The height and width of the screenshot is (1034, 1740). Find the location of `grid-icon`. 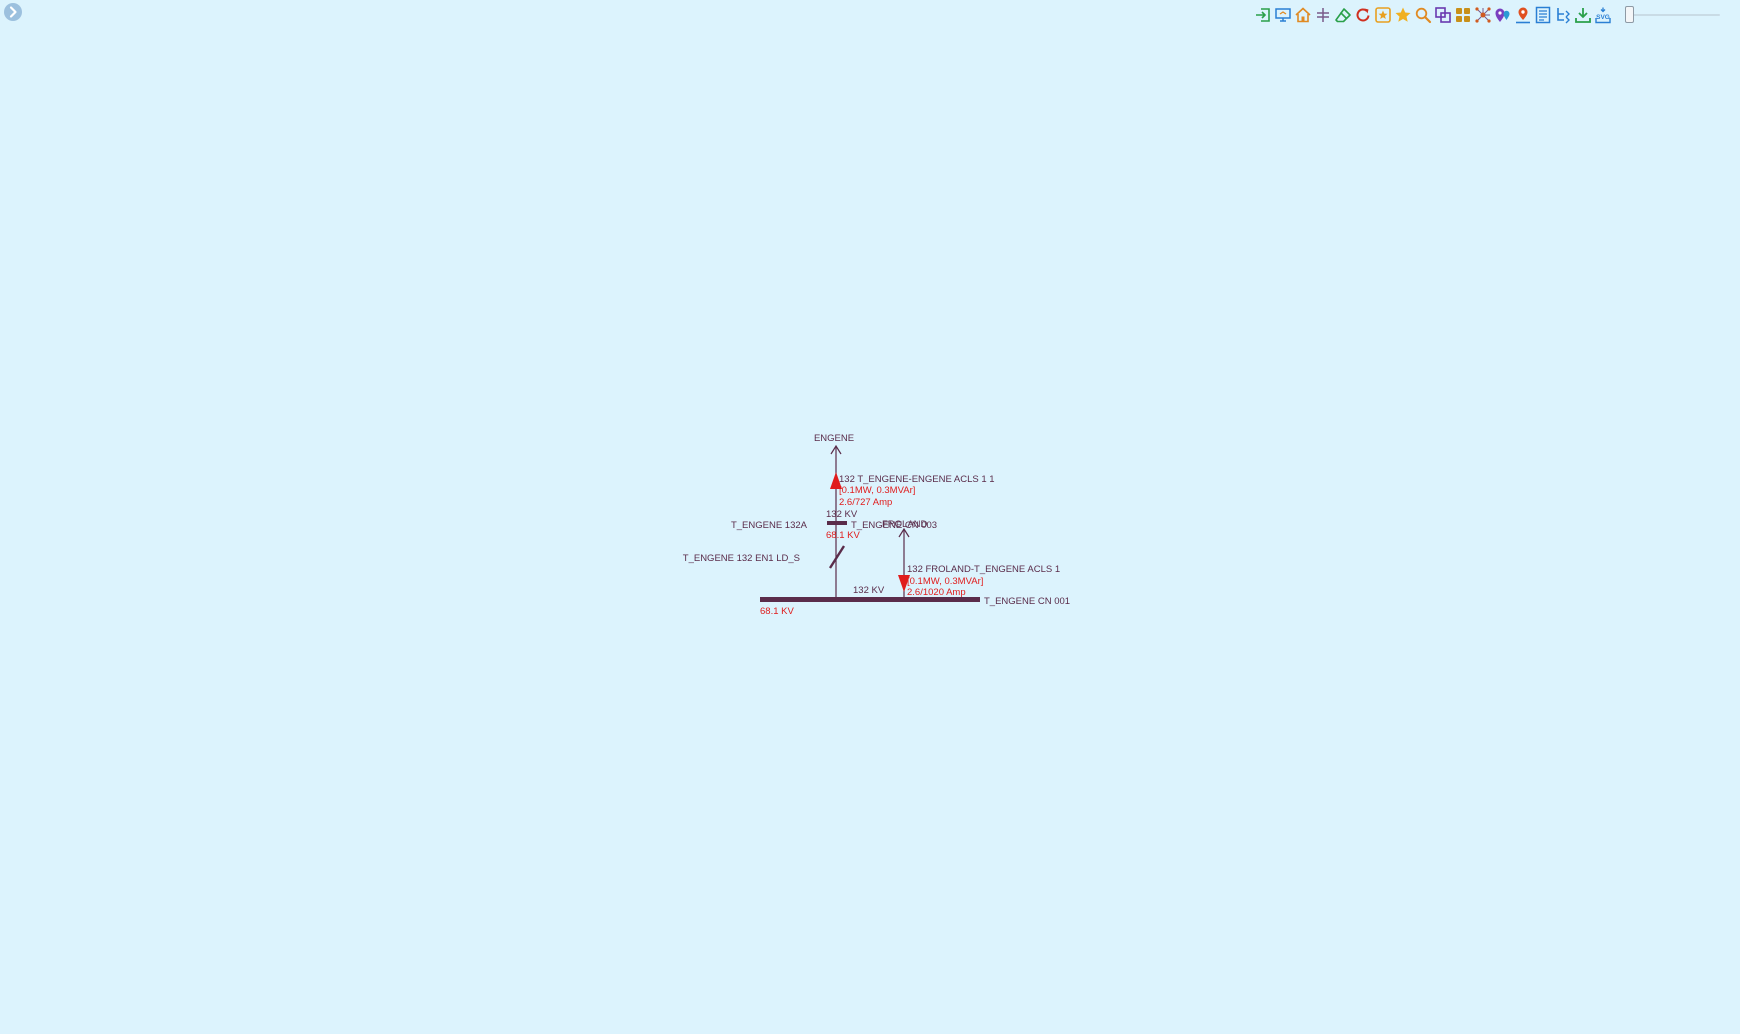

grid-icon is located at coordinates (1463, 15).